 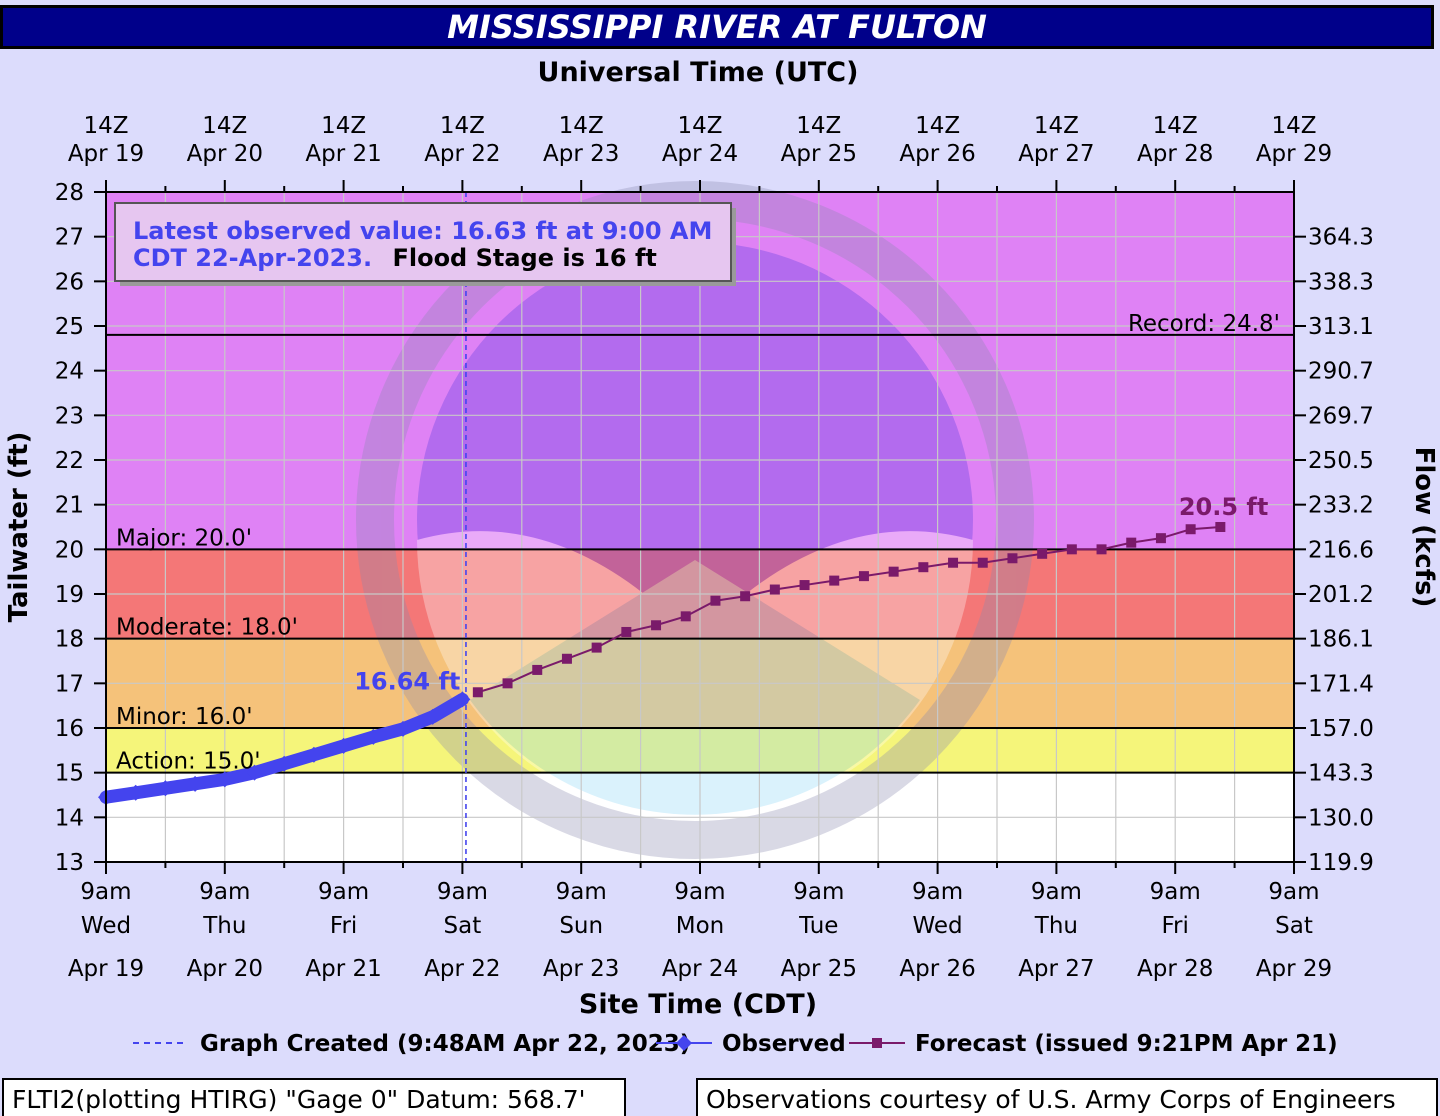 What do you see at coordinates (1223, 507) in the screenshot?
I see `forecast-end-label: 20.5 ft` at bounding box center [1223, 507].